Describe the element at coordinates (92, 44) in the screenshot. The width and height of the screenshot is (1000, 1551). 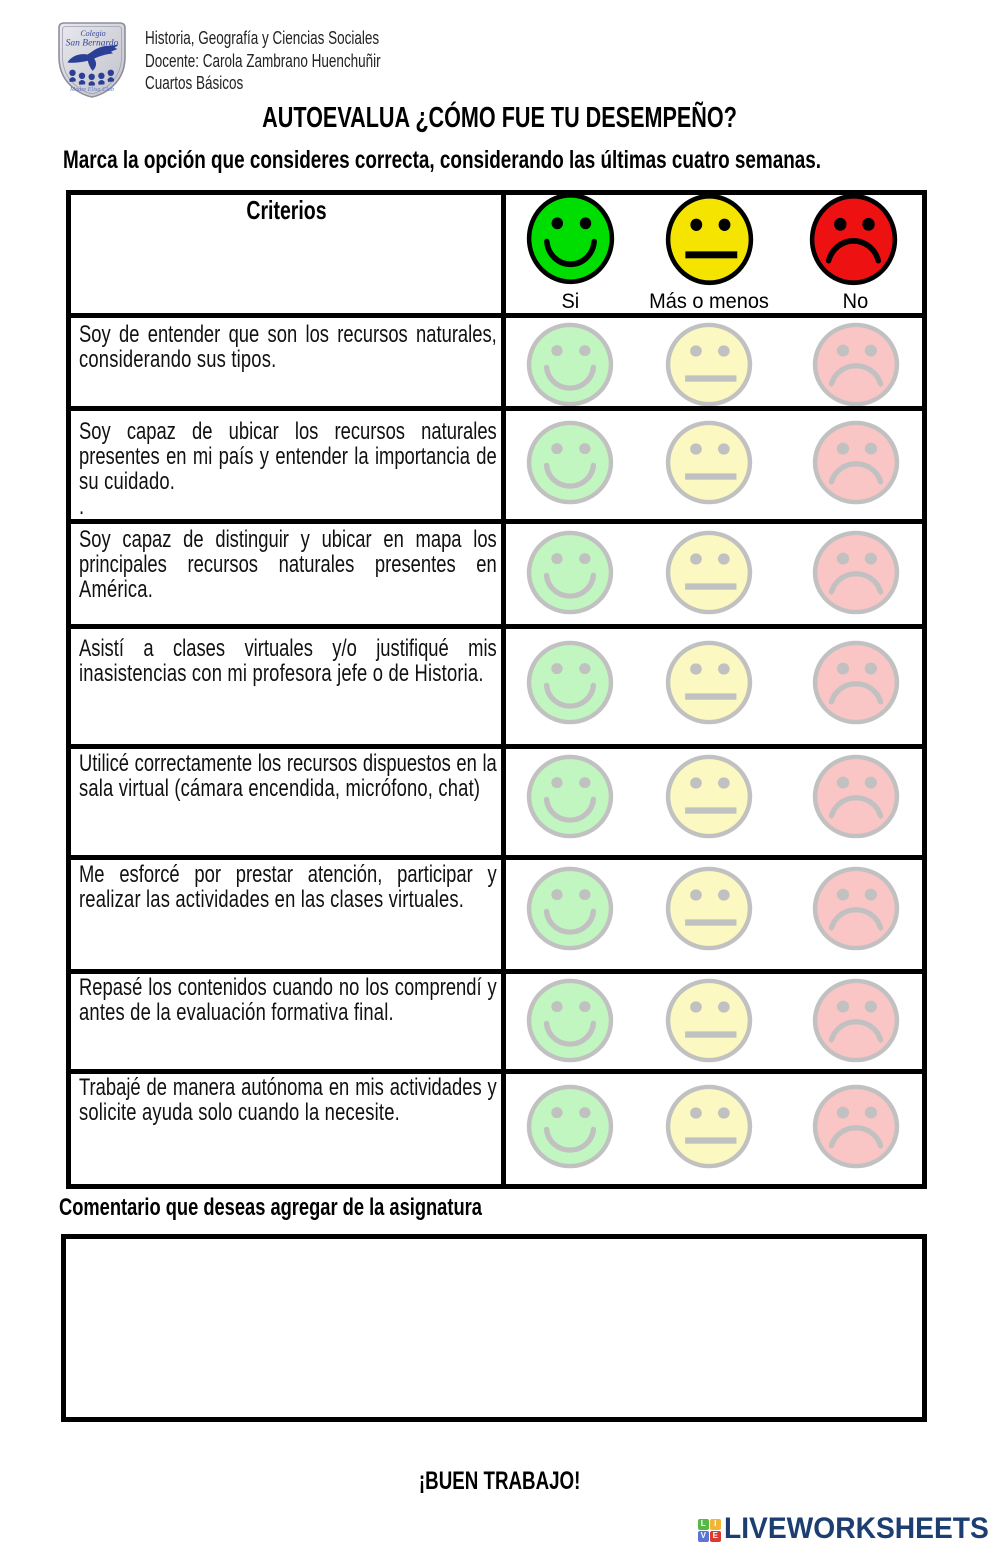
I see `svg-text: San Bernardo` at that location.